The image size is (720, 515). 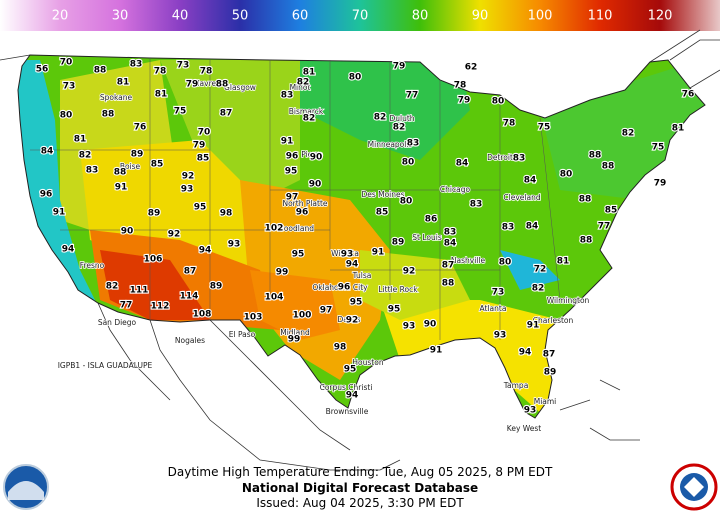 I want to click on city-name: Little Rock, so click(x=398, y=289).